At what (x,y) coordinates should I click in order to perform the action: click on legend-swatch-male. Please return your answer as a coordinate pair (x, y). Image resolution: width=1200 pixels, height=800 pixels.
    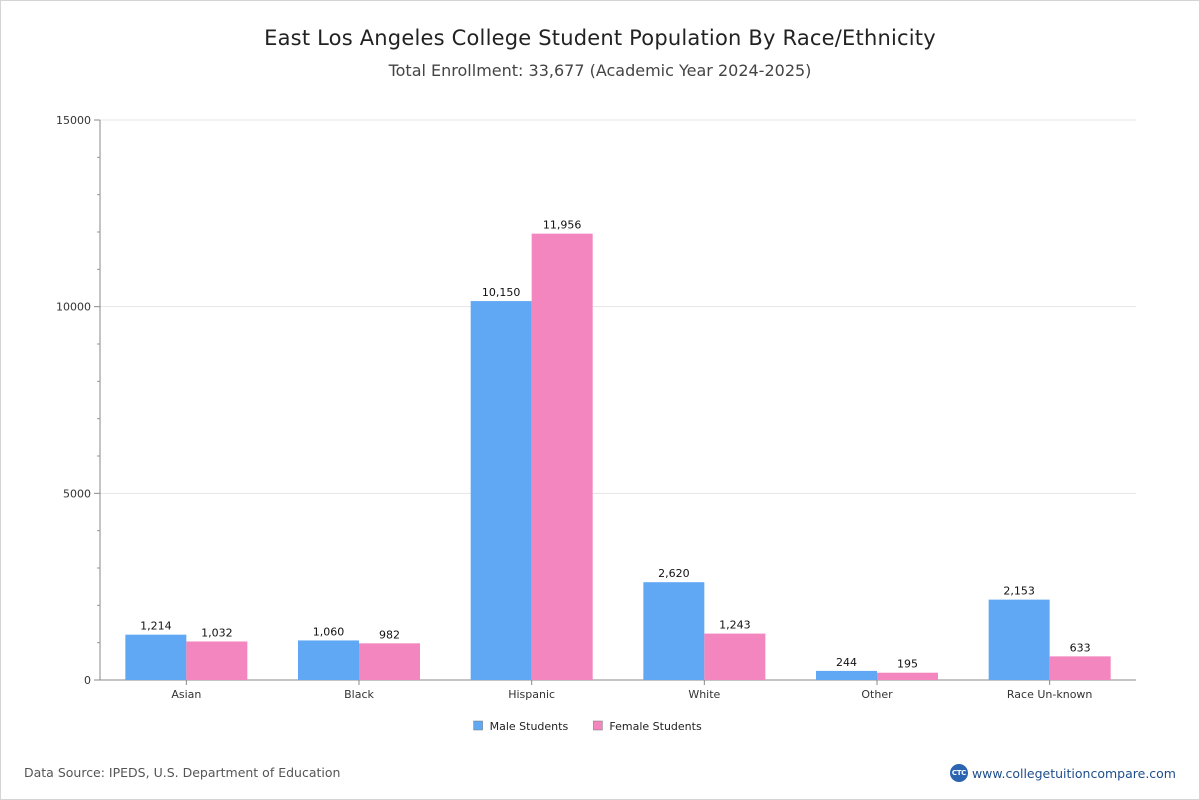
    Looking at the image, I should click on (478, 725).